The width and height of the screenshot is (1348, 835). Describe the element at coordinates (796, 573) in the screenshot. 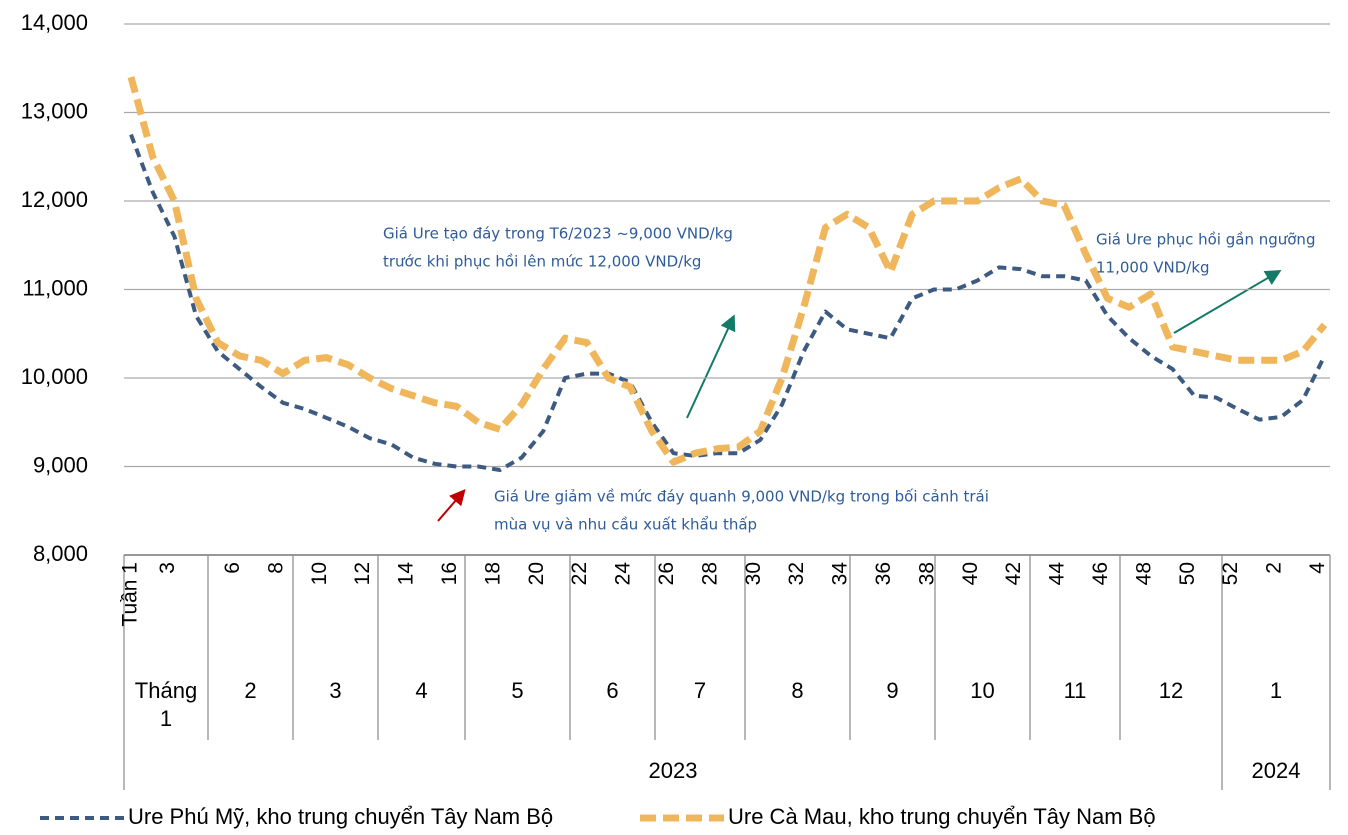

I see `x-tick-label: 32` at that location.